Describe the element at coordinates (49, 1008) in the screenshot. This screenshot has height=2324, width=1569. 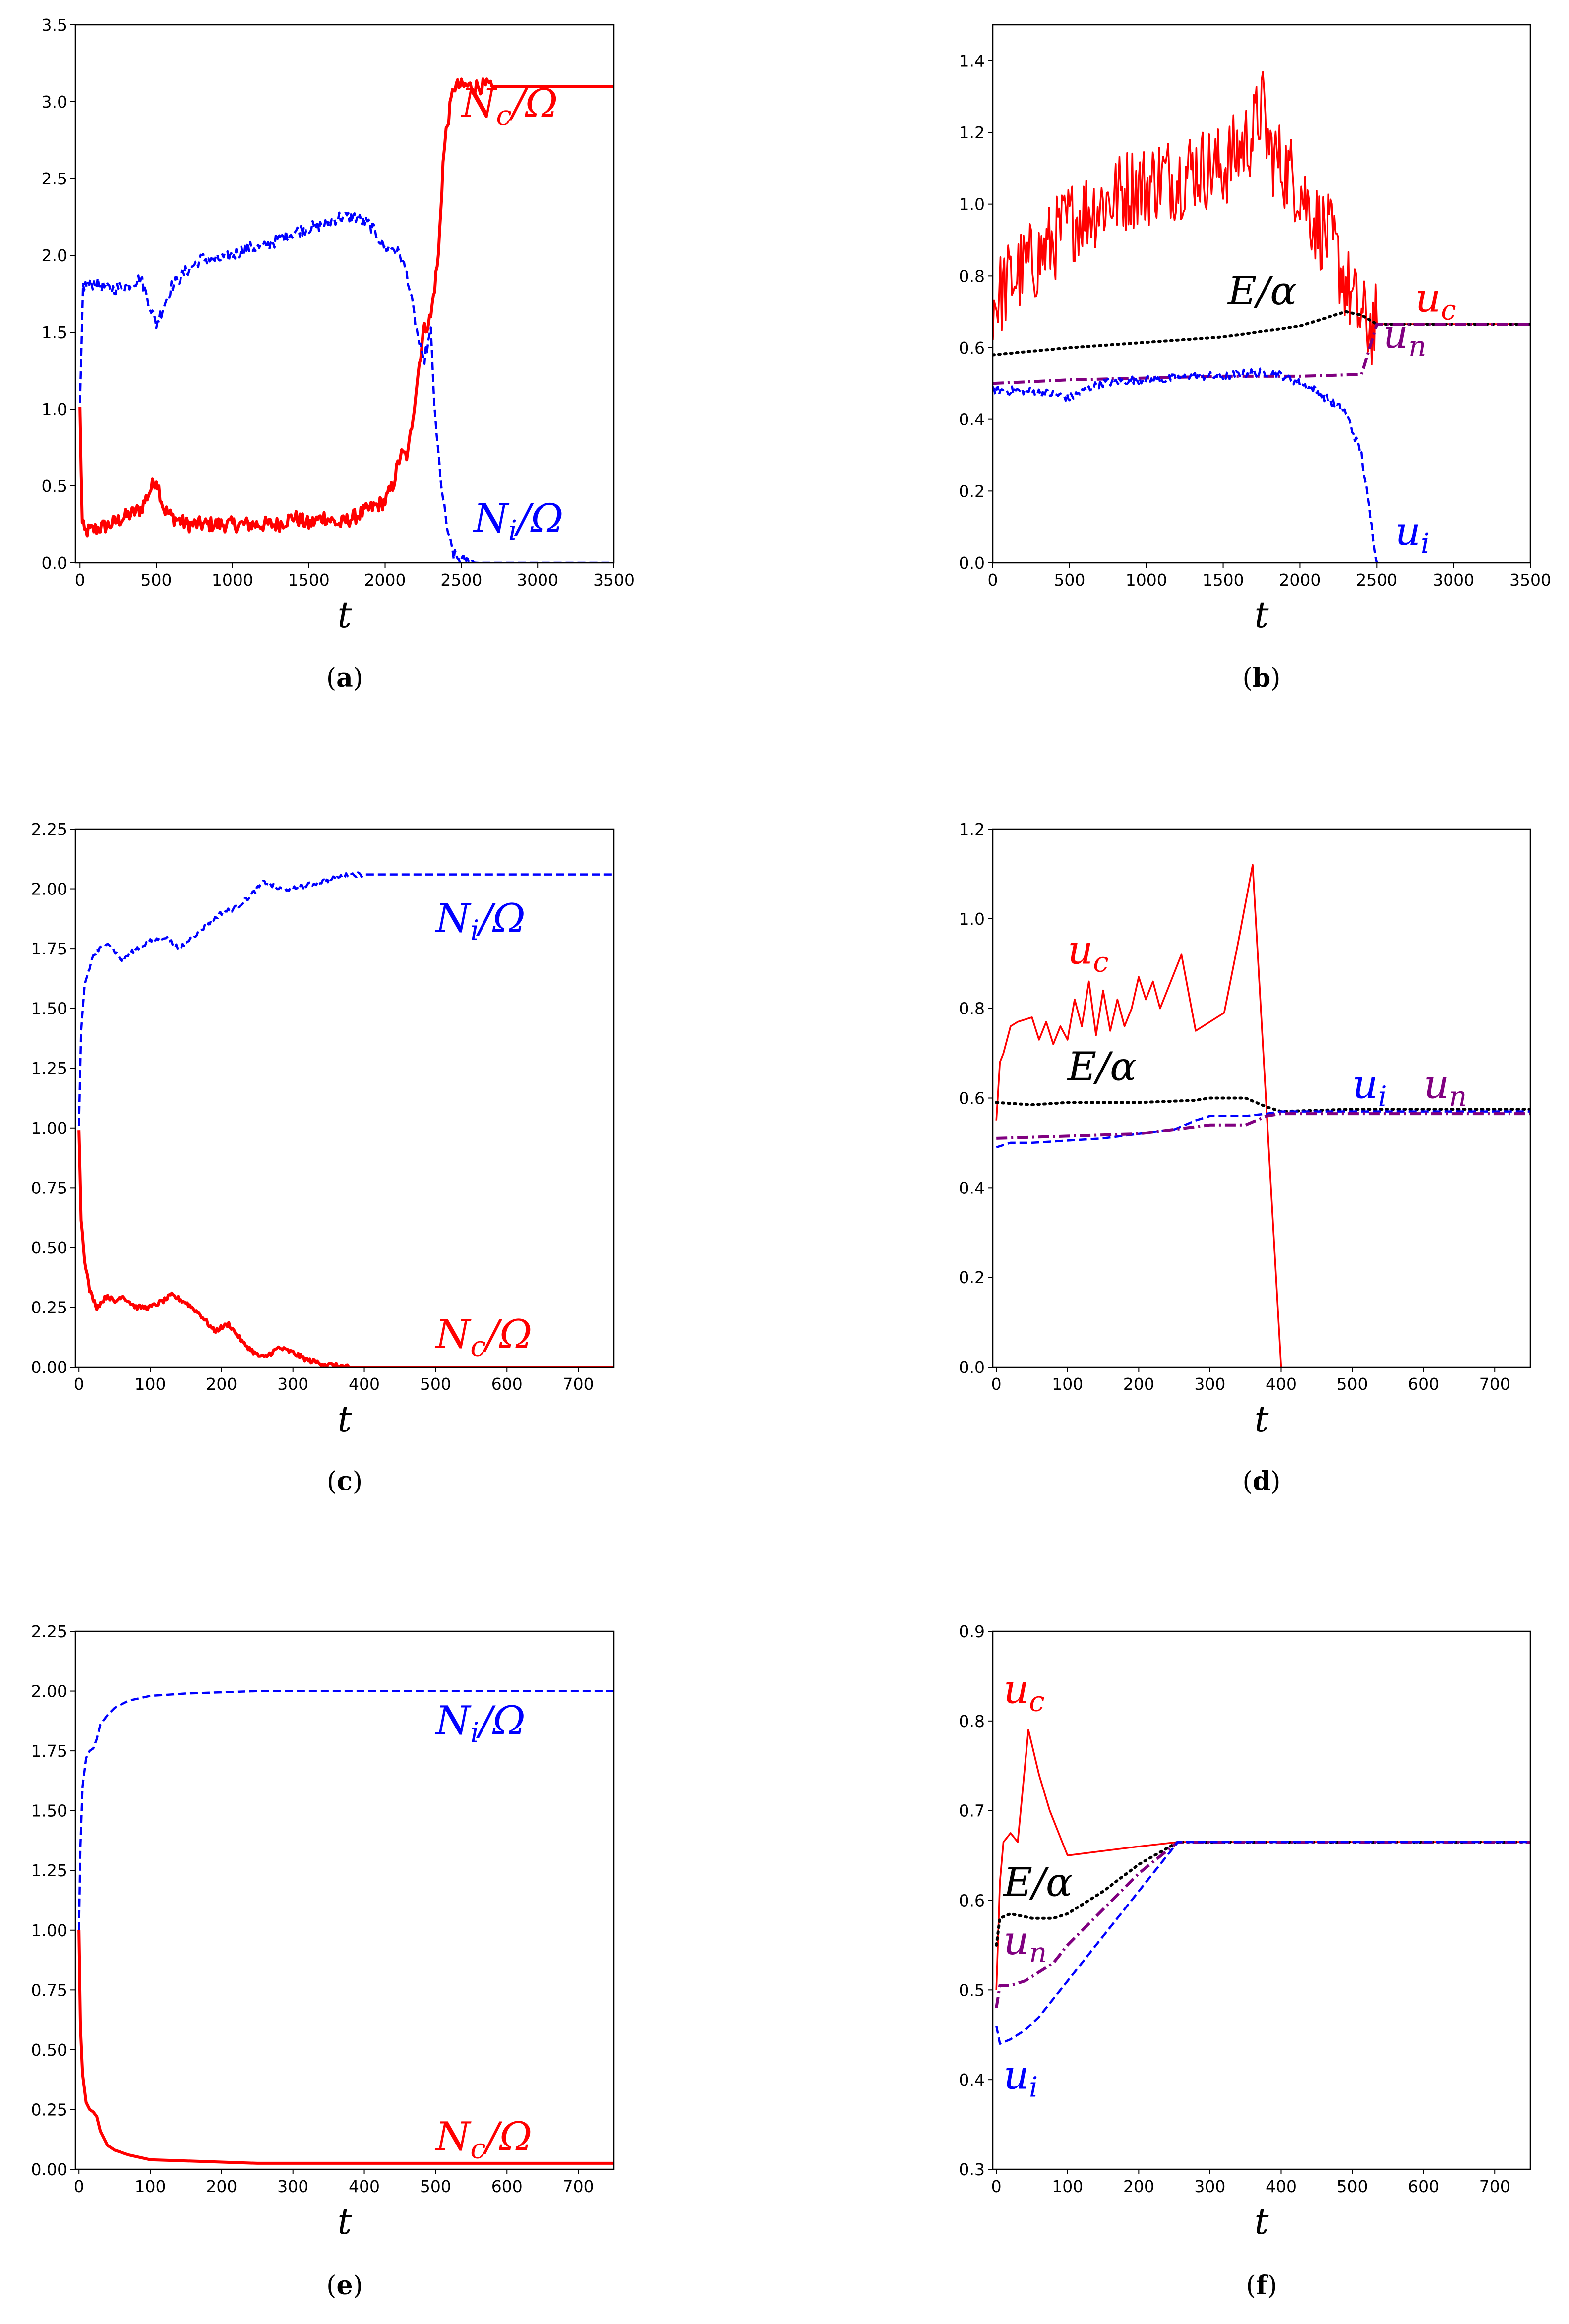
I see `y-tick-label: 1.50` at that location.